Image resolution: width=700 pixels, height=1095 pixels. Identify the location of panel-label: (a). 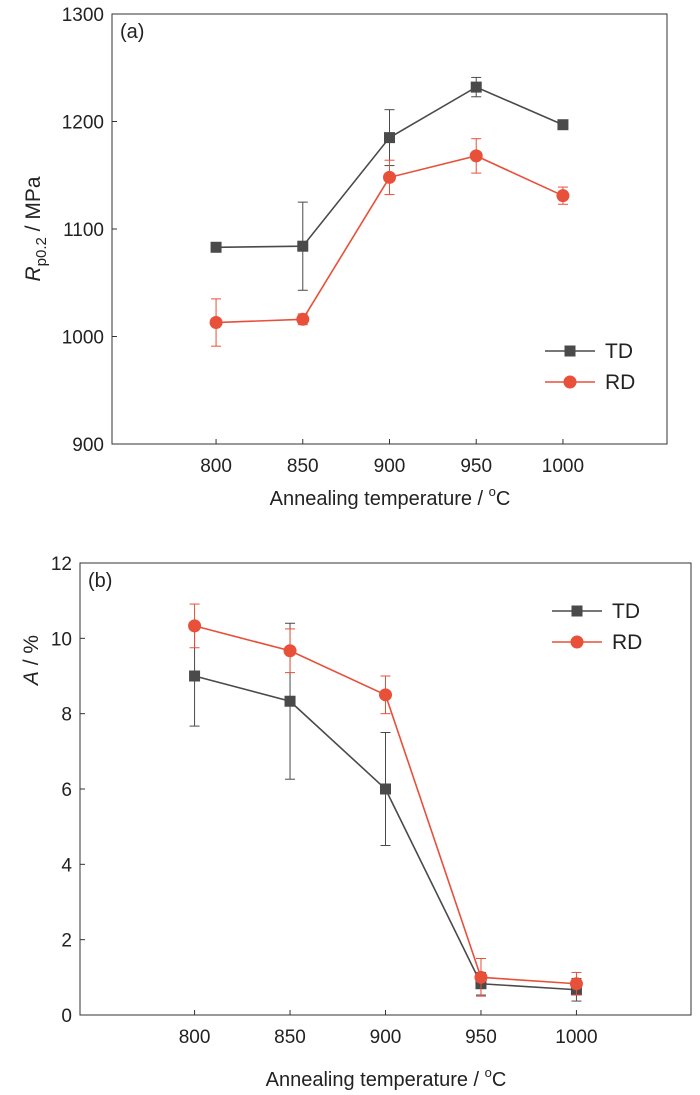
(132, 32).